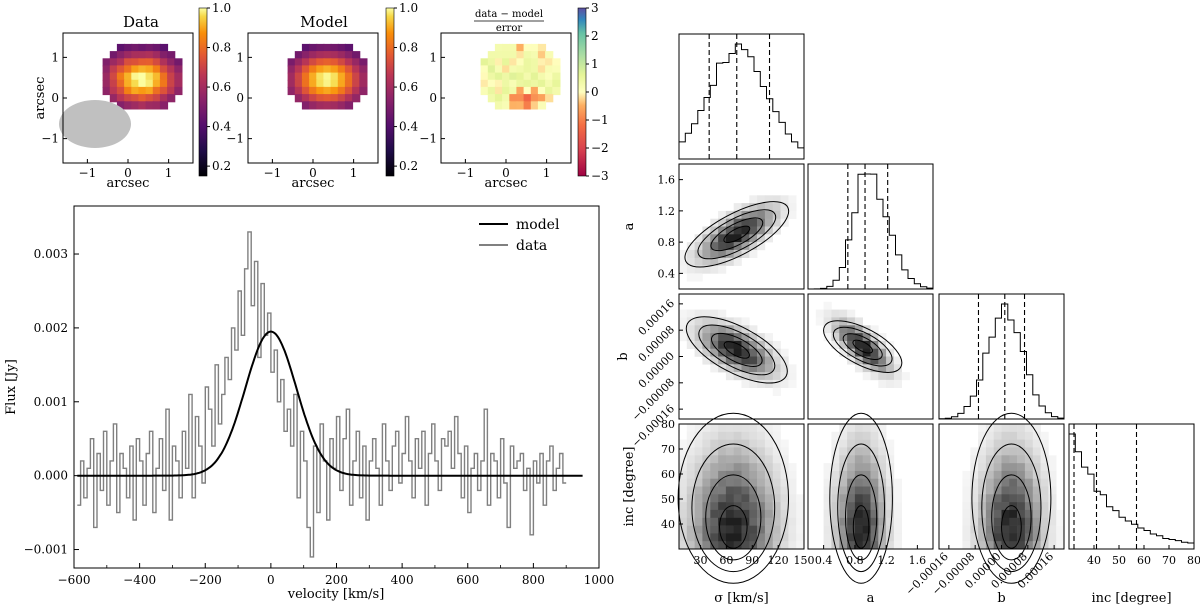 This screenshot has height=609, width=1200. I want to click on corner-xlabel-3: inc [degree], so click(1131, 598).